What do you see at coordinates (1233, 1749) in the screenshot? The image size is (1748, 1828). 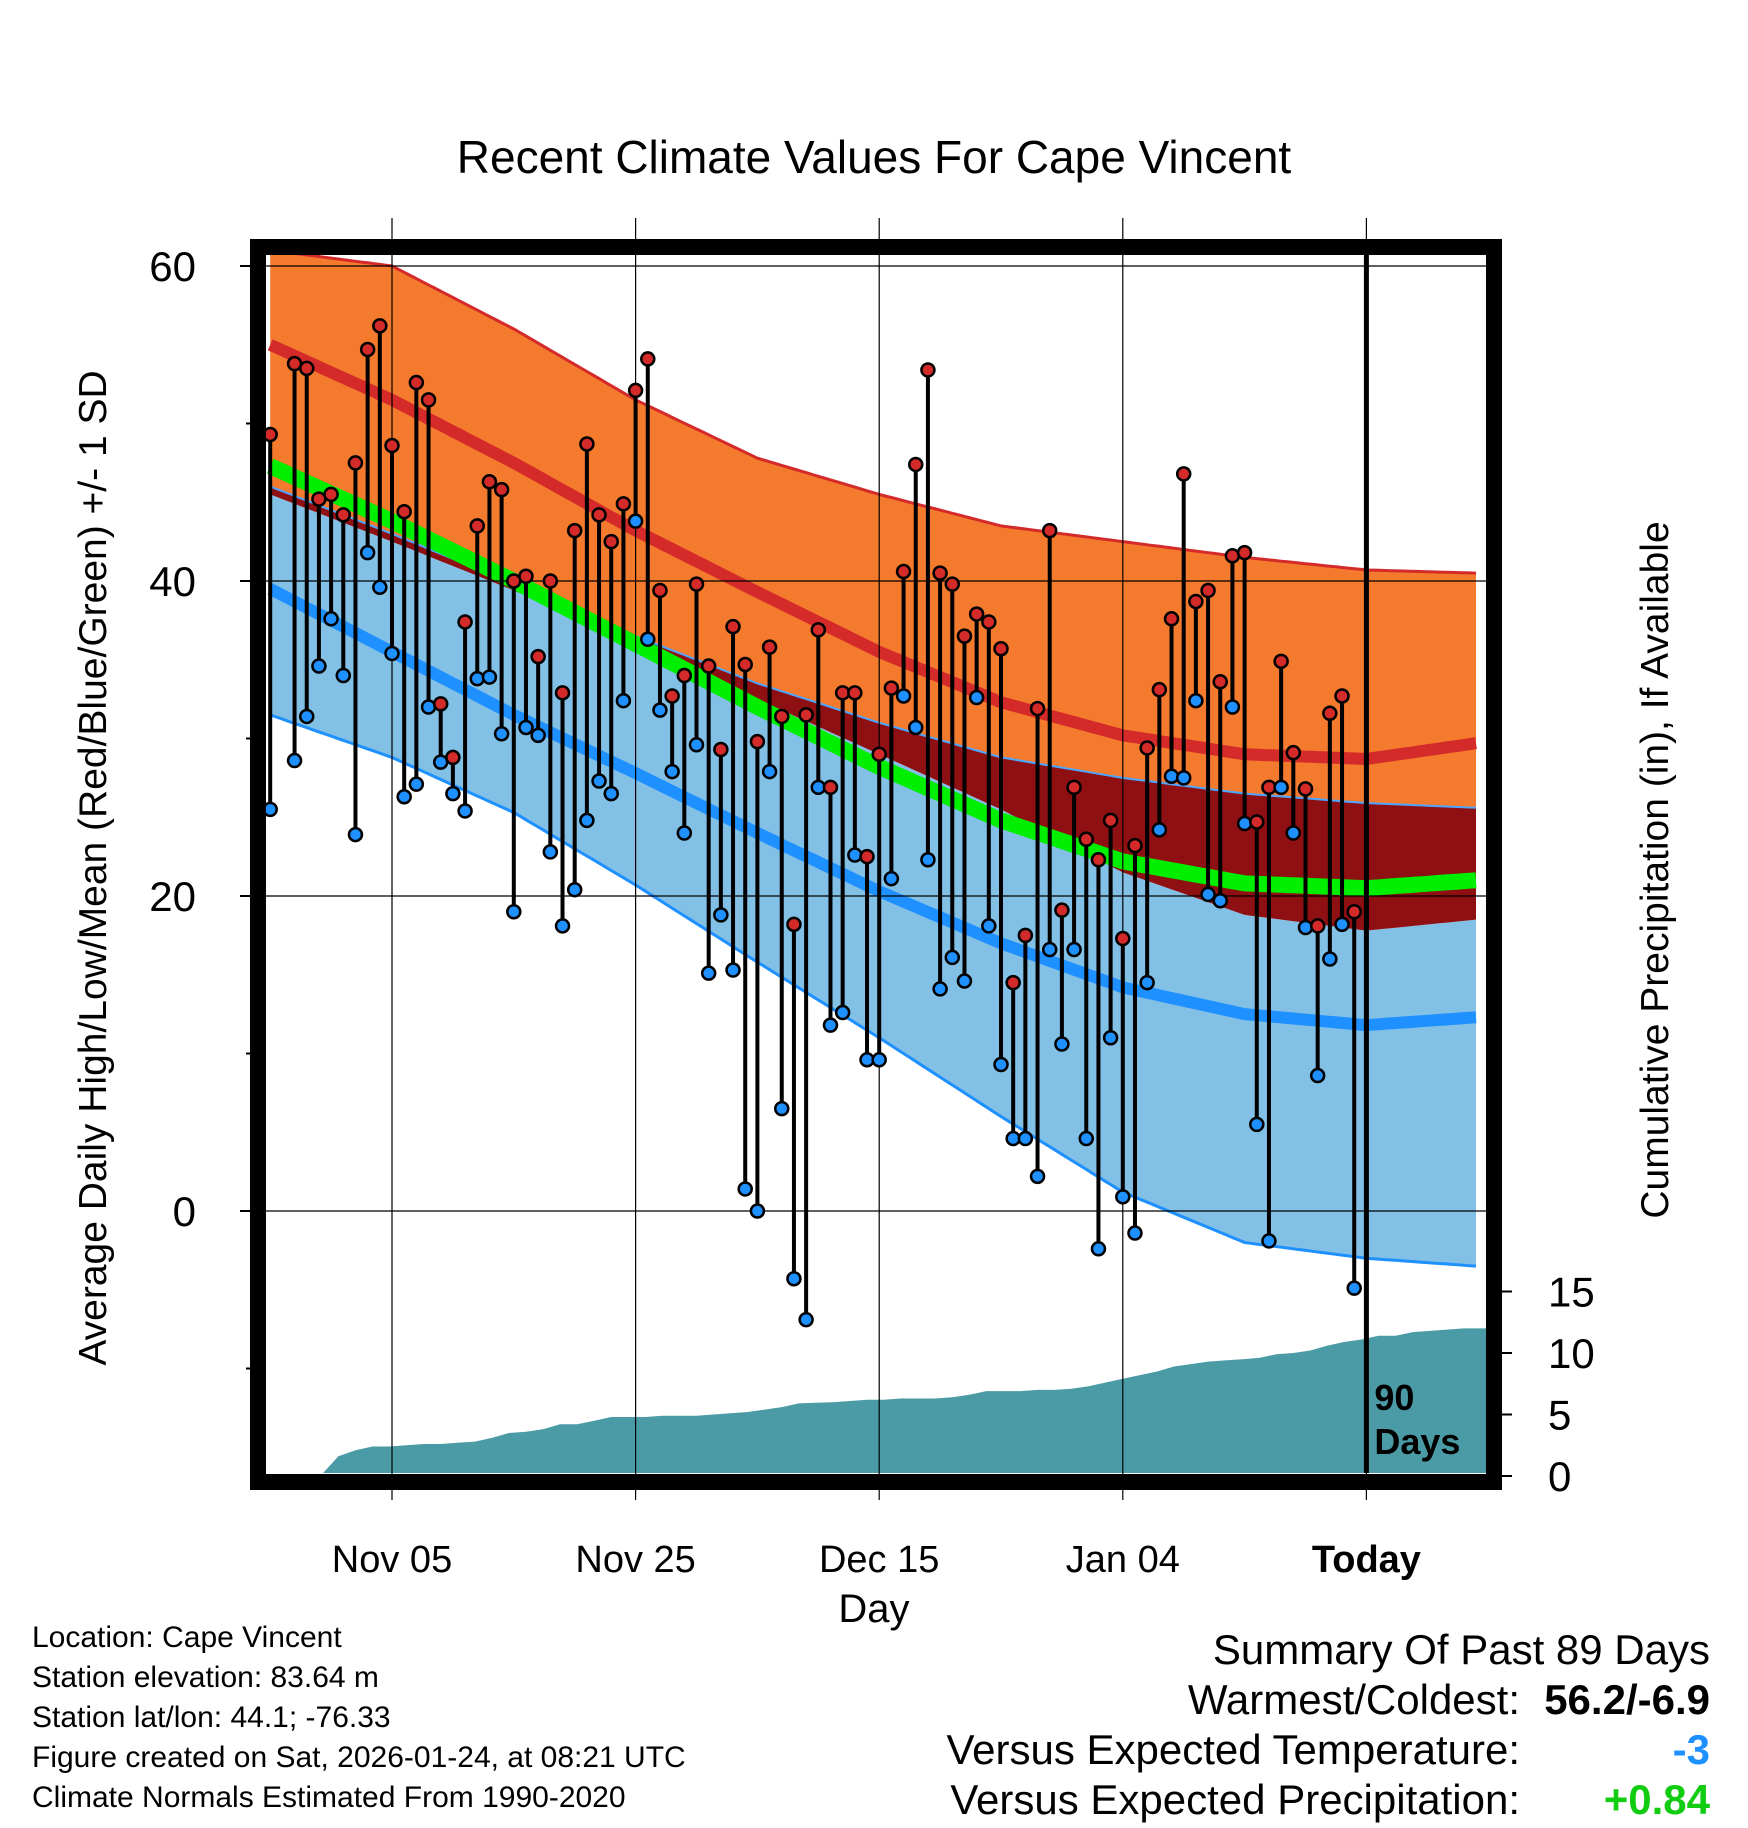 I see `temp-anomaly-label: Versus Expected Temperature:` at bounding box center [1233, 1749].